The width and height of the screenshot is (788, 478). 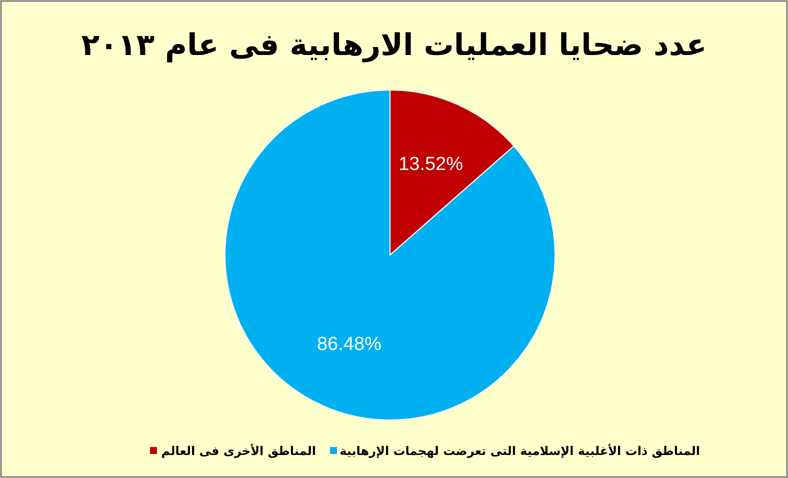 What do you see at coordinates (520, 450) in the screenshot?
I see `legend-label: المناطق ذات الأغلبية الإسلامية التى تعرضت لهجمات الإرهابية` at bounding box center [520, 450].